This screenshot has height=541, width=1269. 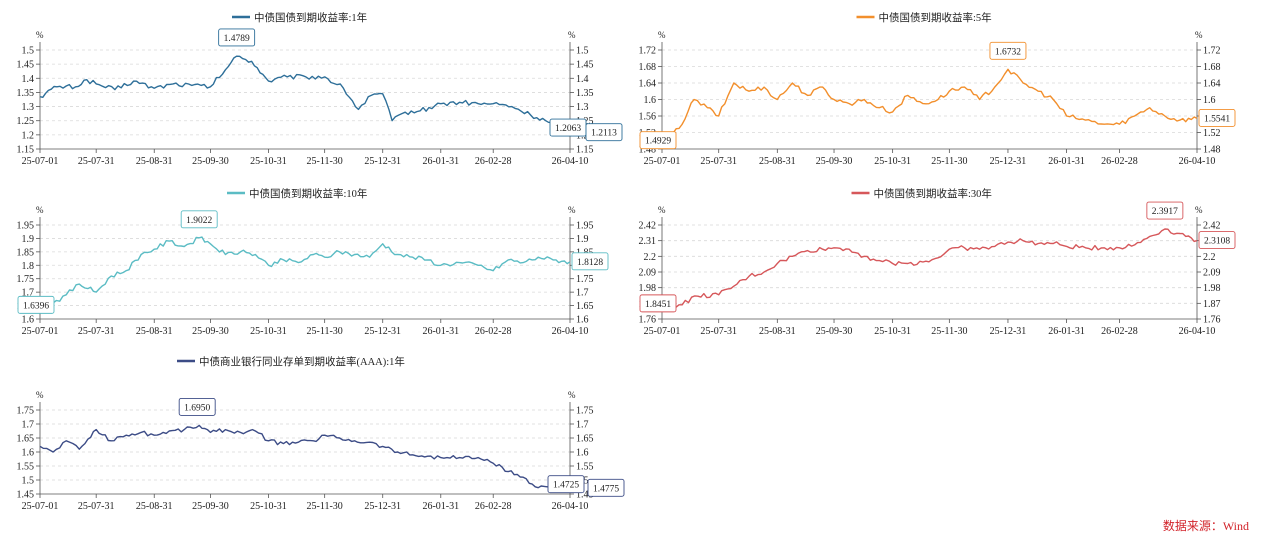 I want to click on y-tick-label-left: 1.9, so click(x=28, y=239).